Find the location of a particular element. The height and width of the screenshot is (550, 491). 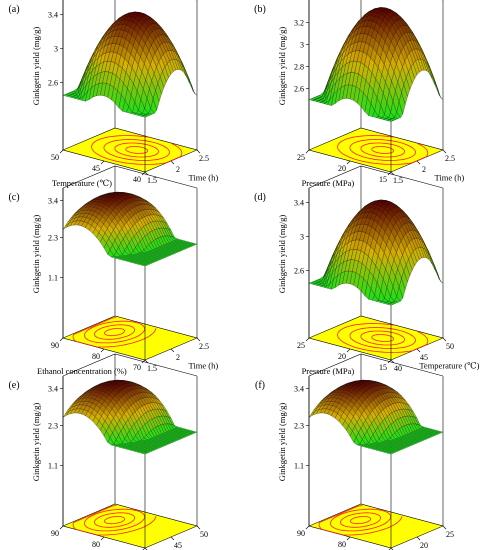

y-axis-label: Temperature (℃) is located at coordinates (82, 183).